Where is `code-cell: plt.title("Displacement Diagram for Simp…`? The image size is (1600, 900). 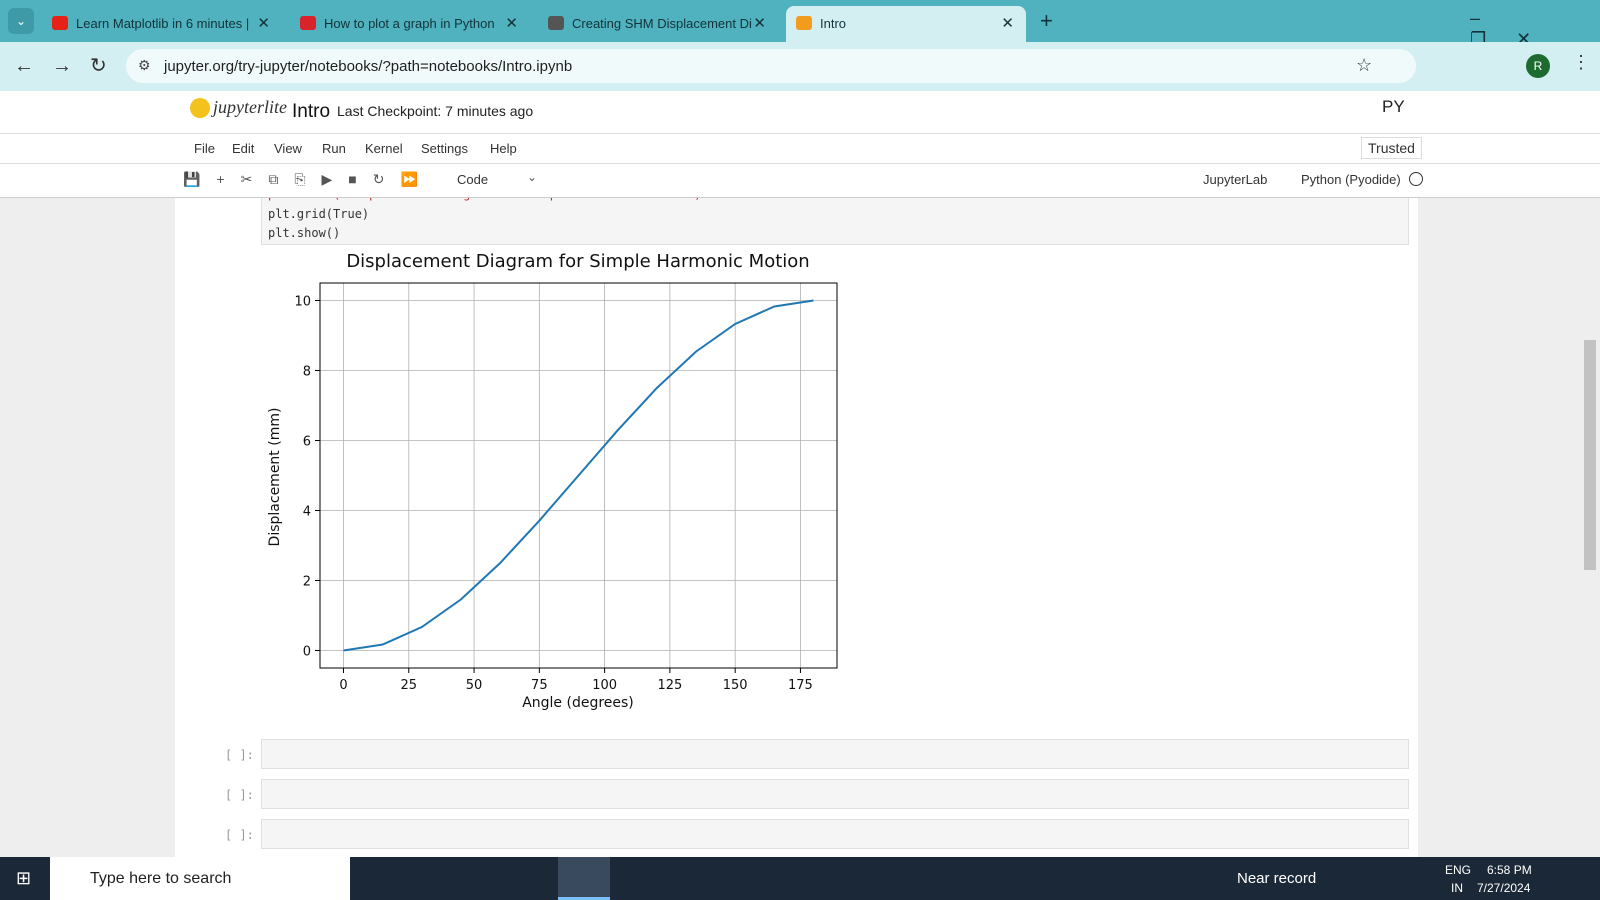 code-cell: plt.title("Displacement Diagram for Simp… is located at coordinates (835, 221).